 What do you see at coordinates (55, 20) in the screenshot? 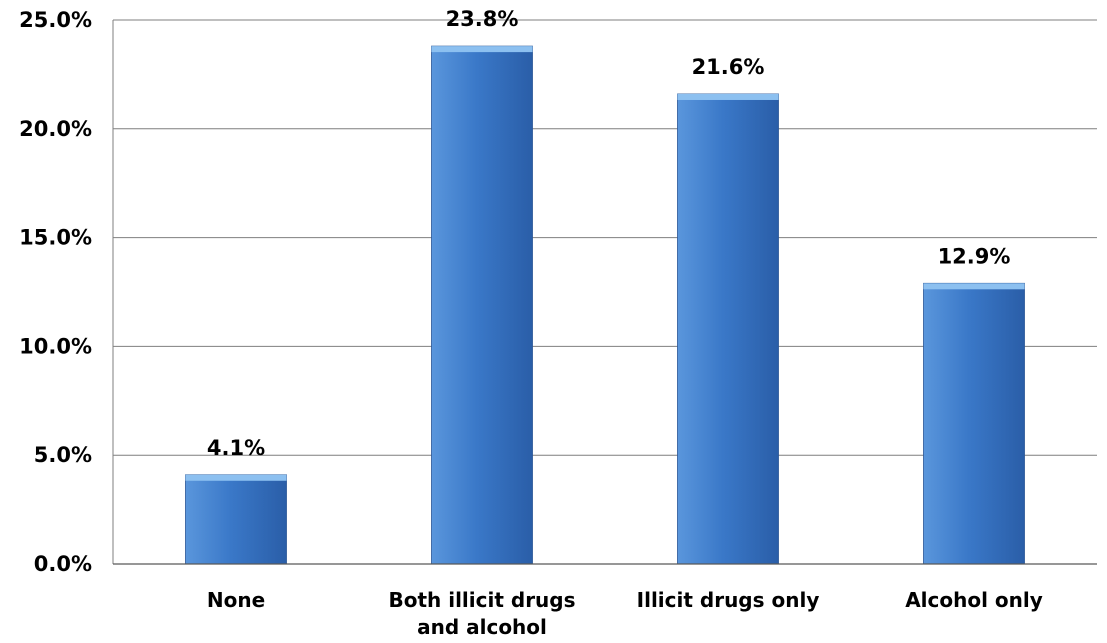
I see `y-tick-label: 25.0%` at bounding box center [55, 20].